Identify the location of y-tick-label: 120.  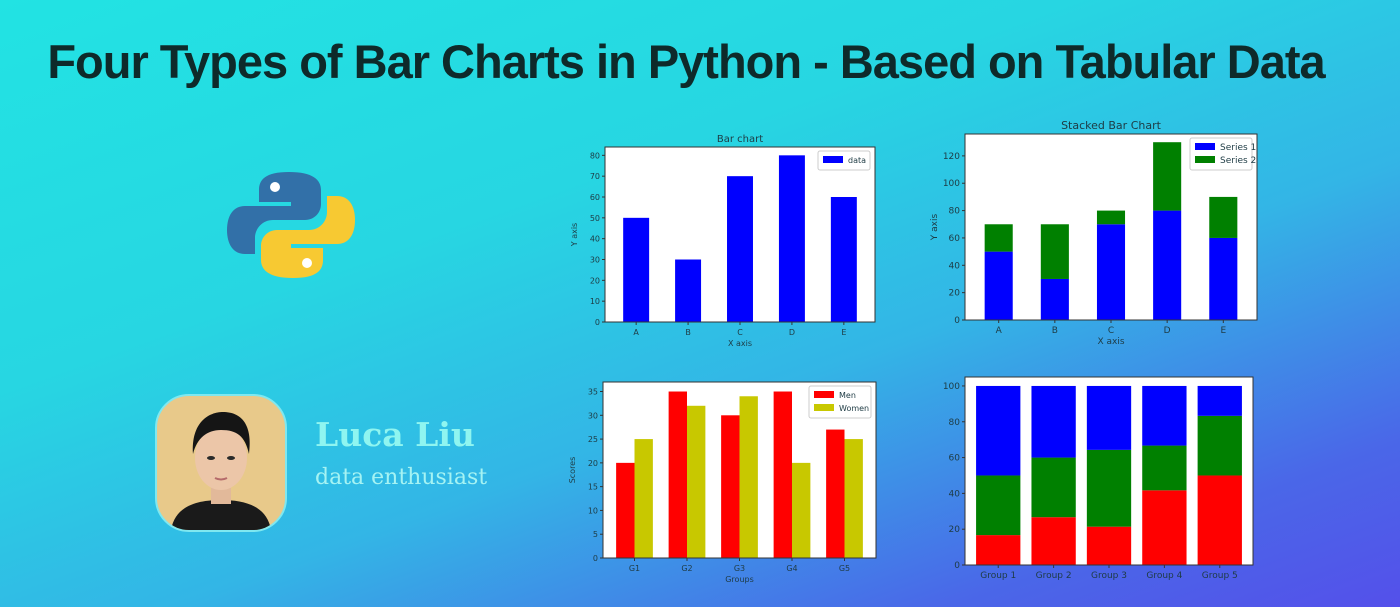
(951, 157).